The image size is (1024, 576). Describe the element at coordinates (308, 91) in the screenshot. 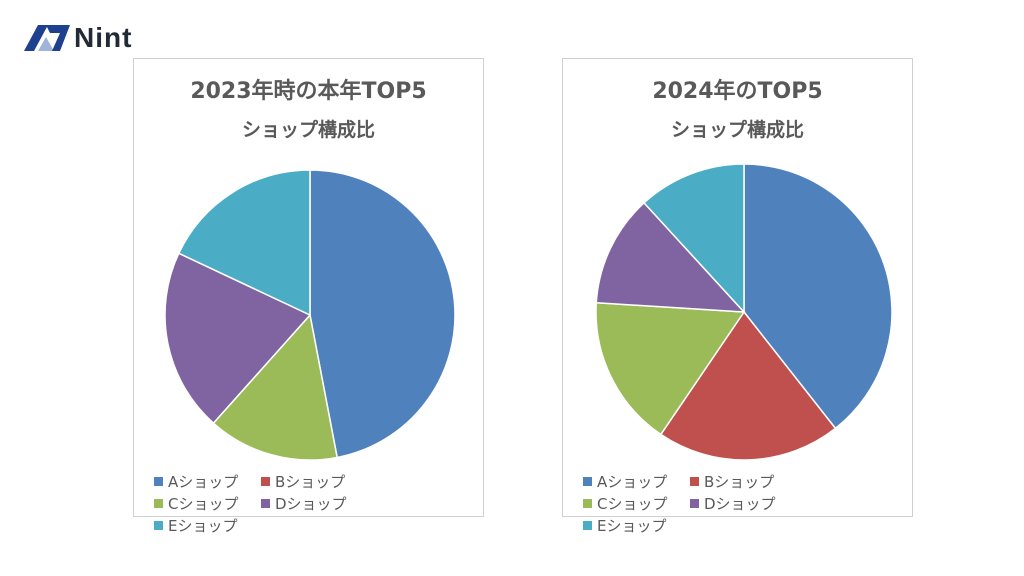

I see `chart-title: 2023年時の本年TOP5` at that location.